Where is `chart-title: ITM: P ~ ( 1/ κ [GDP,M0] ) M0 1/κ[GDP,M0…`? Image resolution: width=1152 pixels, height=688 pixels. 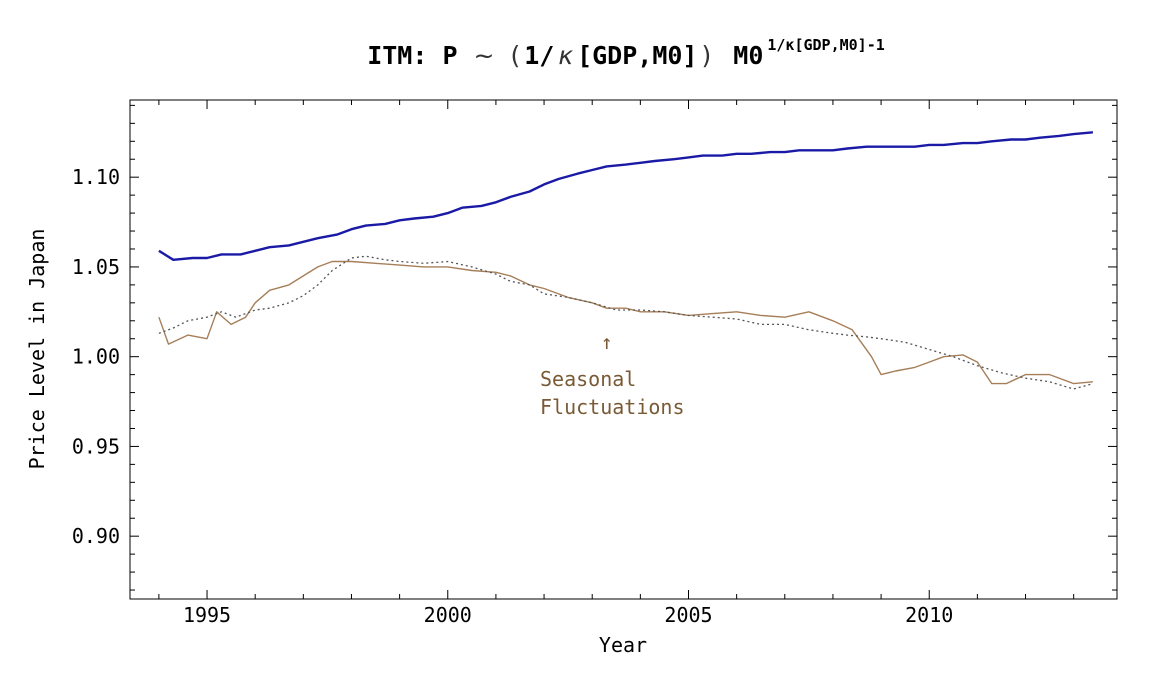 chart-title: ITM: P ~ ( 1/ κ [GDP,M0] ) M0 1/κ[GDP,M0… is located at coordinates (626, 53).